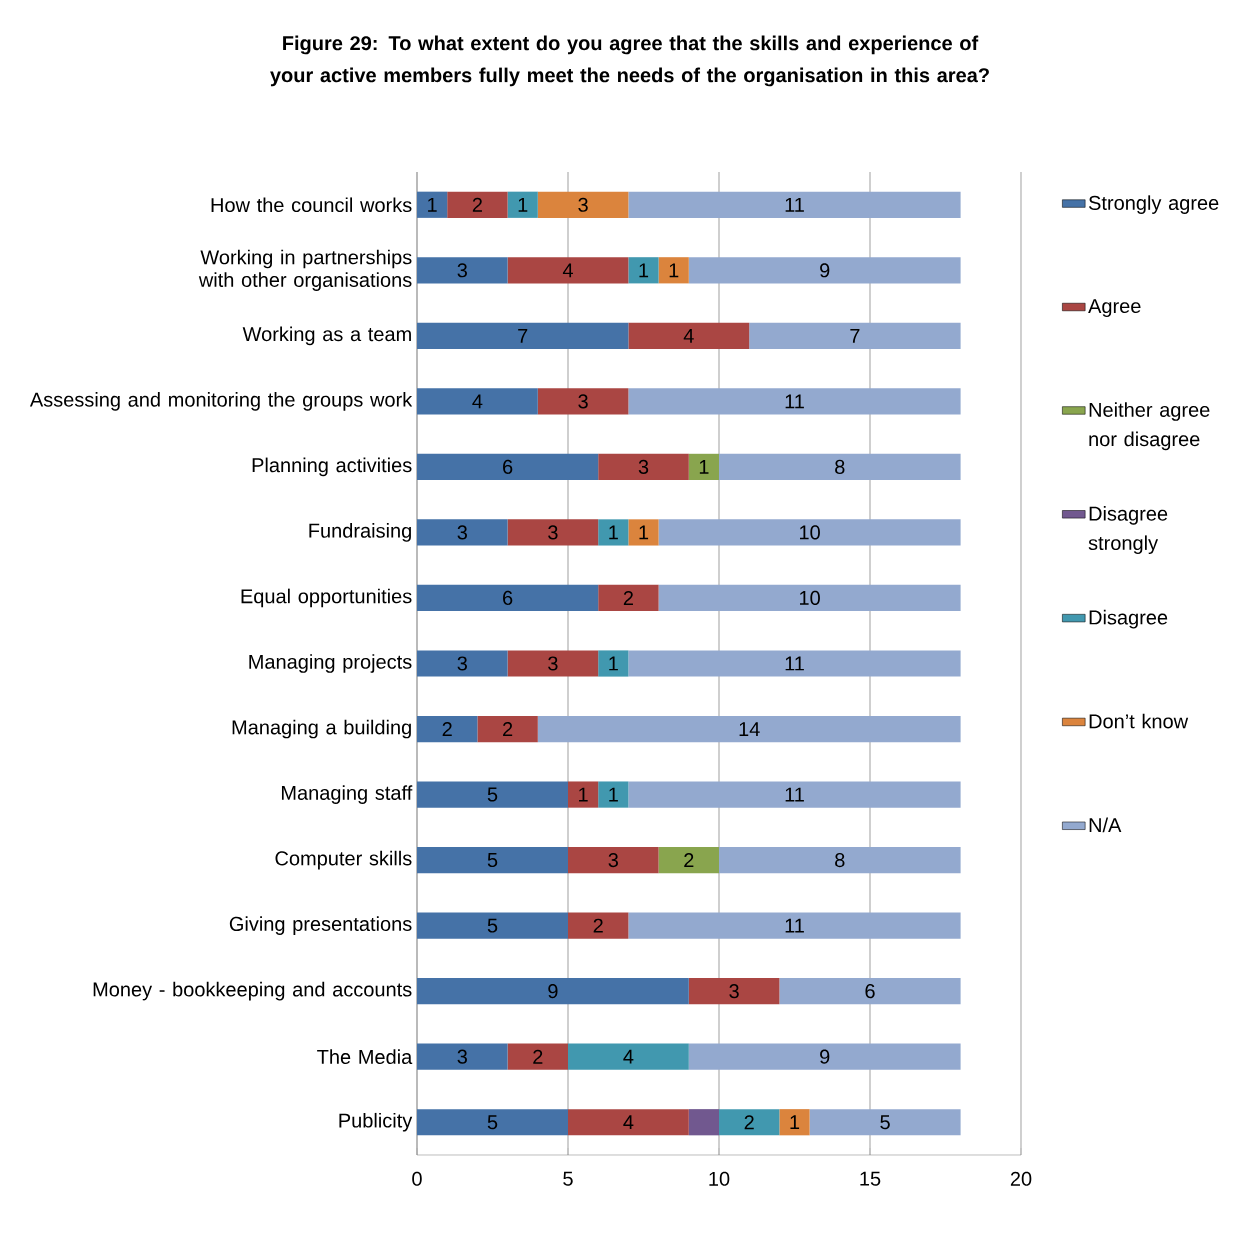  What do you see at coordinates (568, 1178) in the screenshot?
I see `x-tick-label: 5` at bounding box center [568, 1178].